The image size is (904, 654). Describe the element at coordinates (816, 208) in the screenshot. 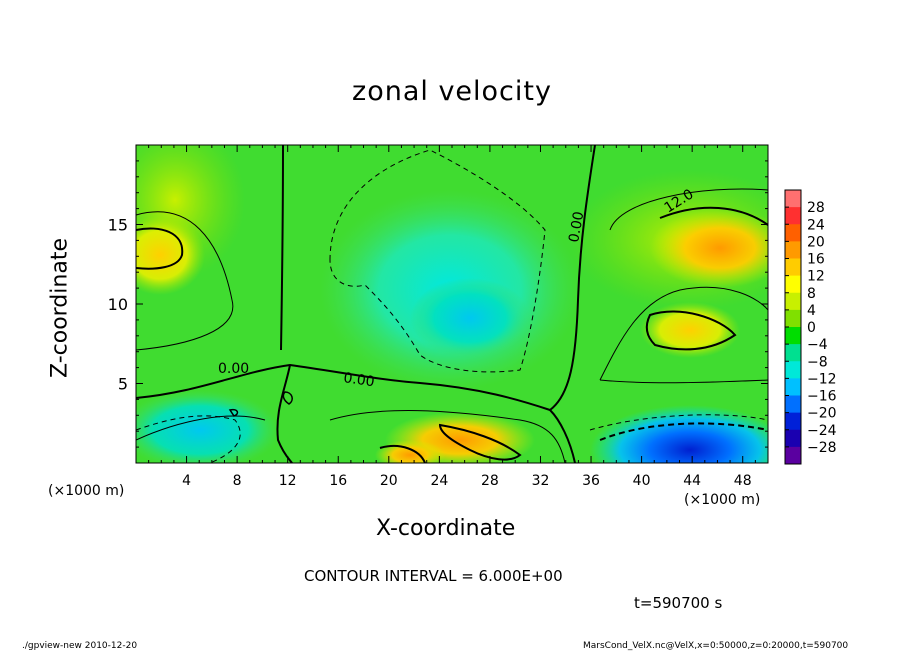

I see `colorbar-label: 28` at that location.